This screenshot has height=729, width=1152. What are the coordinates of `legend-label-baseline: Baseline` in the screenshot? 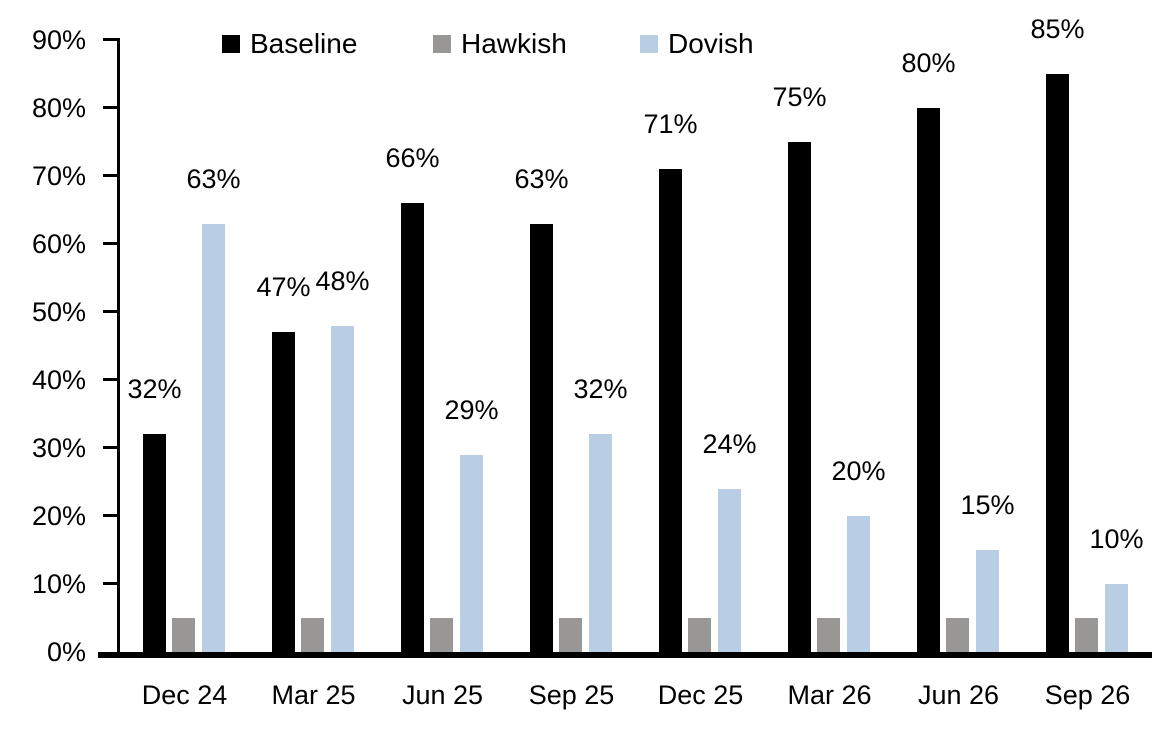 It's located at (304, 43).